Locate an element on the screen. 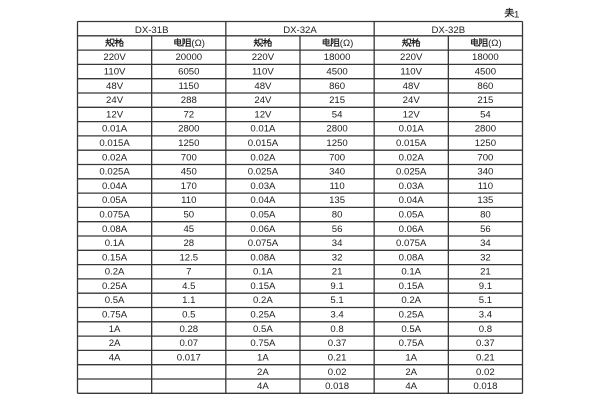 The height and width of the screenshot is (400, 600). svg-text: 0.03A is located at coordinates (412, 186).